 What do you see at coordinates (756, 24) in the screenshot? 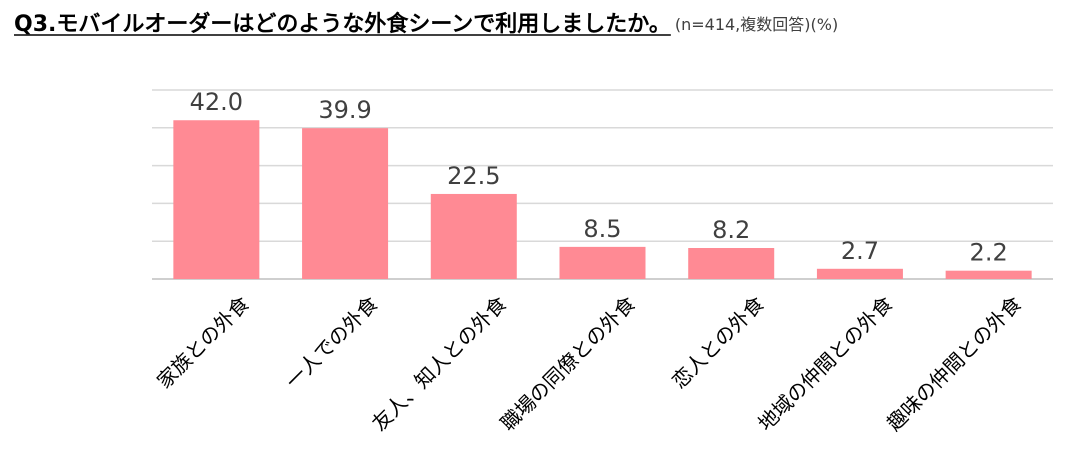
I see `chart-subtitle: (n=414,複数回答)(%)` at bounding box center [756, 24].